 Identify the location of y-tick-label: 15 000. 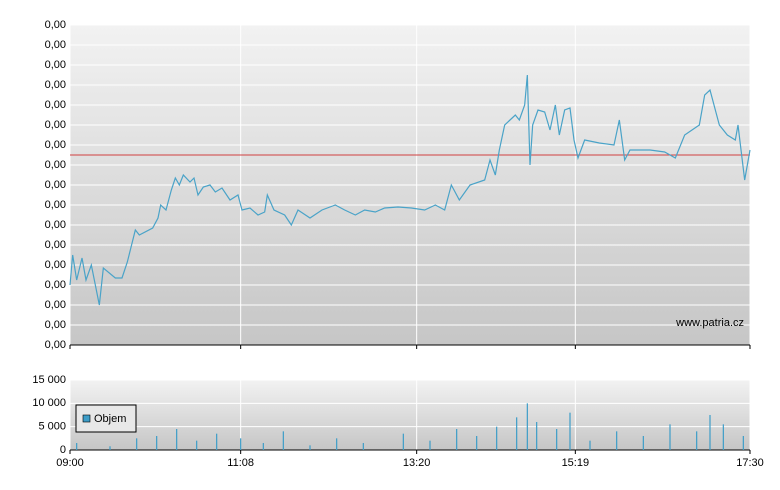
(49, 380).